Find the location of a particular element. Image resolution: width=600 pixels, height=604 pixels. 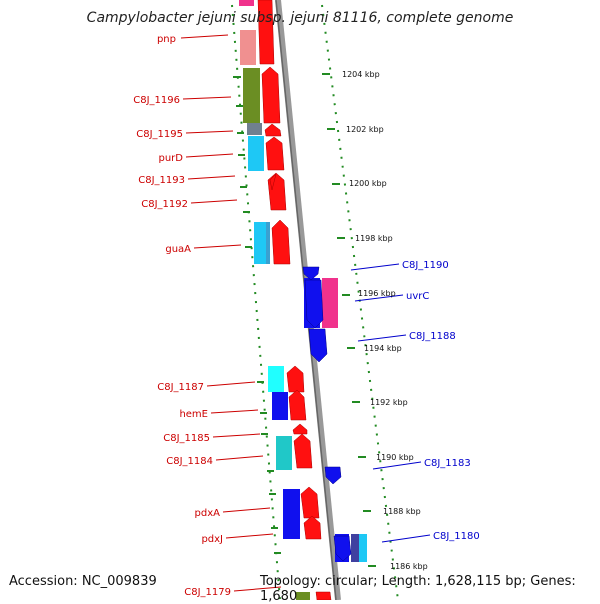

gene-label: C8J_1184 is located at coordinates (189, 461).